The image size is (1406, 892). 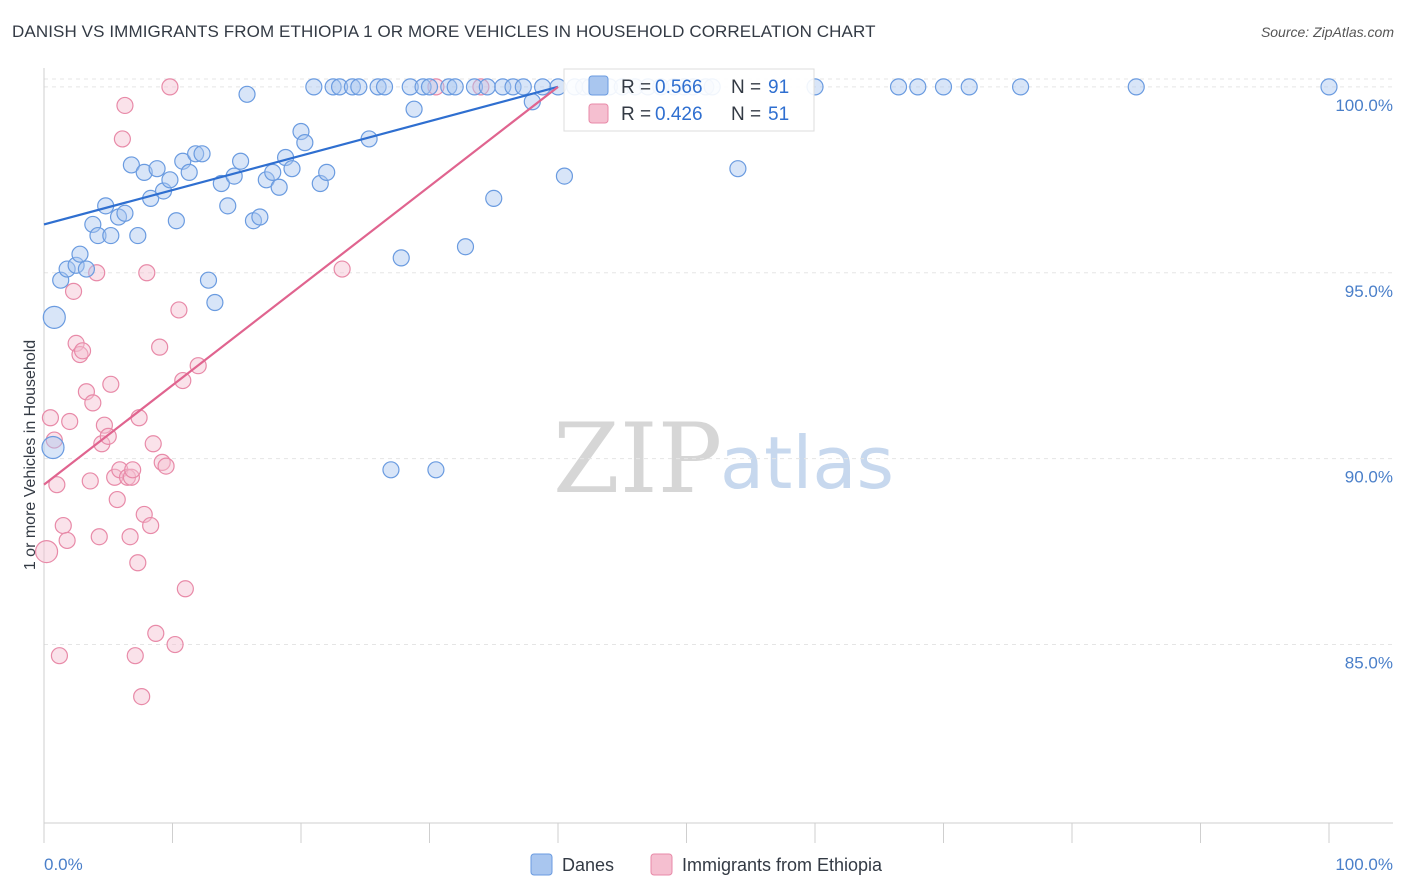 I want to click on y-tick-label: 90.0%, so click(x=1369, y=477).